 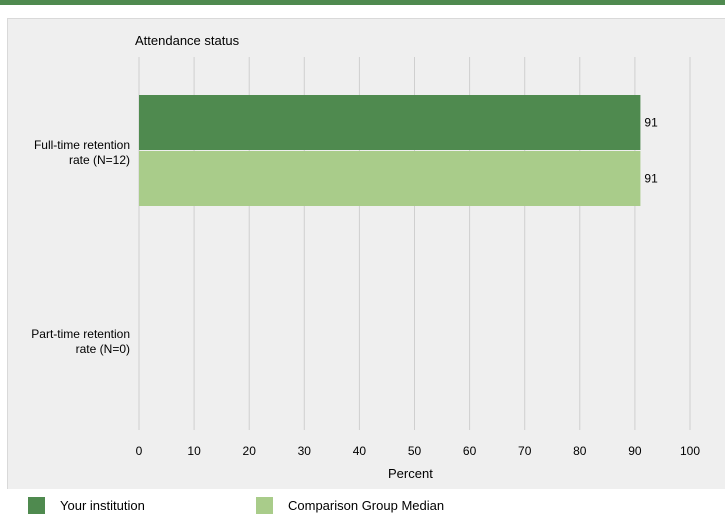 What do you see at coordinates (415, 451) in the screenshot?
I see `x-tick-label: 50` at bounding box center [415, 451].